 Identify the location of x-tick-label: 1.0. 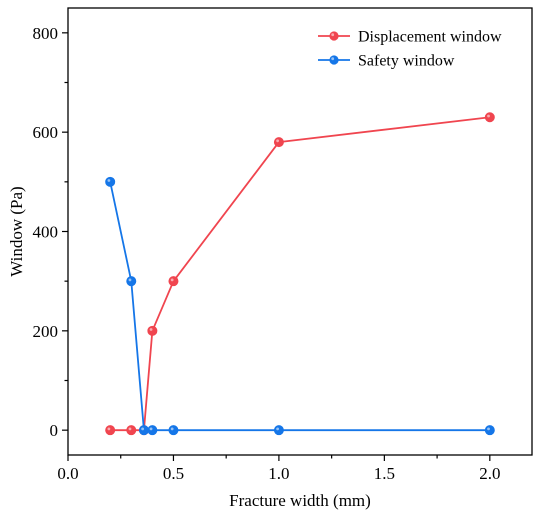
(278, 473).